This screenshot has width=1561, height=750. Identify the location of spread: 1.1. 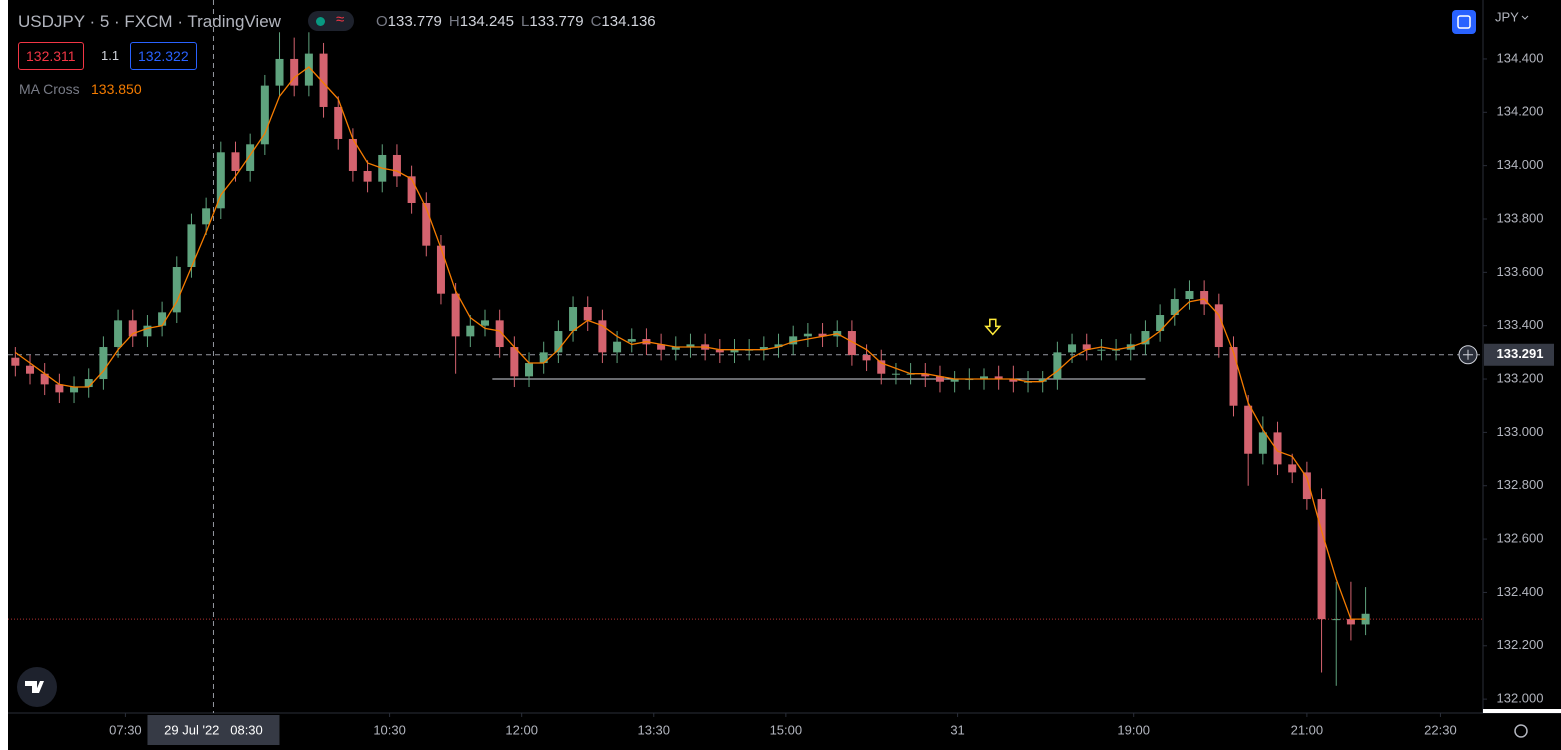
(110, 55).